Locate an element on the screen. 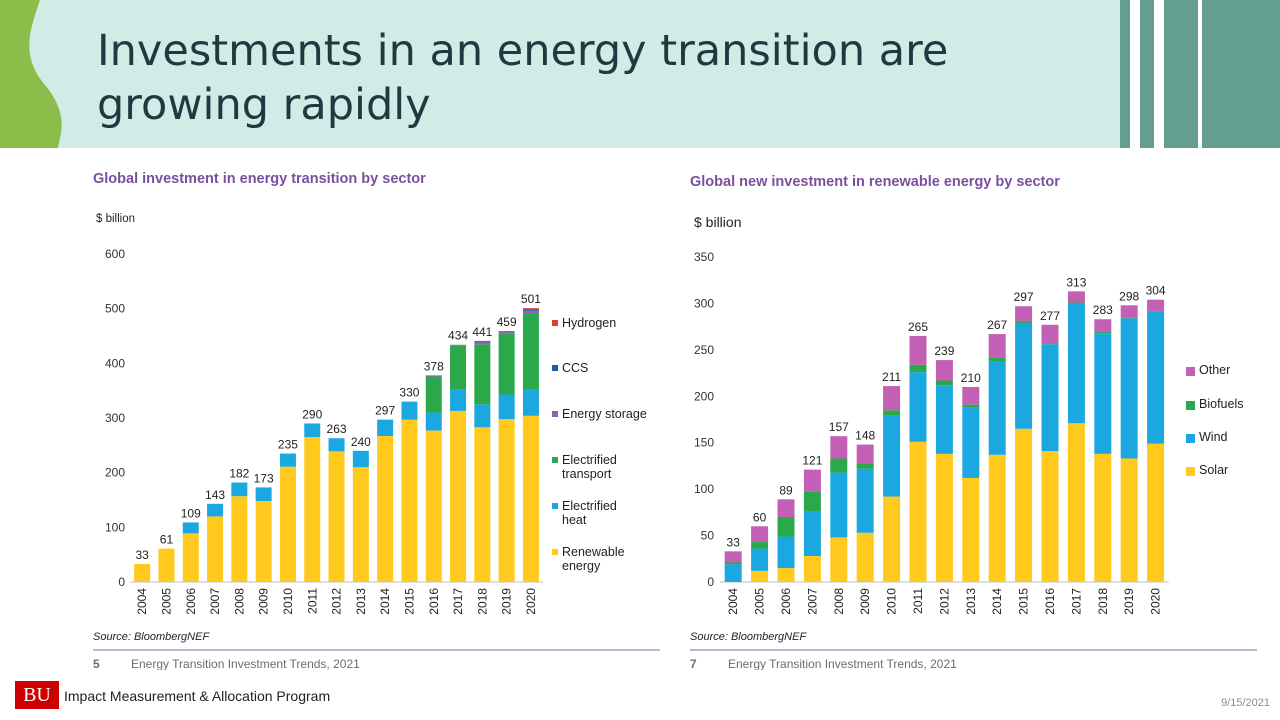 The width and height of the screenshot is (1280, 720). x-tick-label: 2013 is located at coordinates (971, 601).